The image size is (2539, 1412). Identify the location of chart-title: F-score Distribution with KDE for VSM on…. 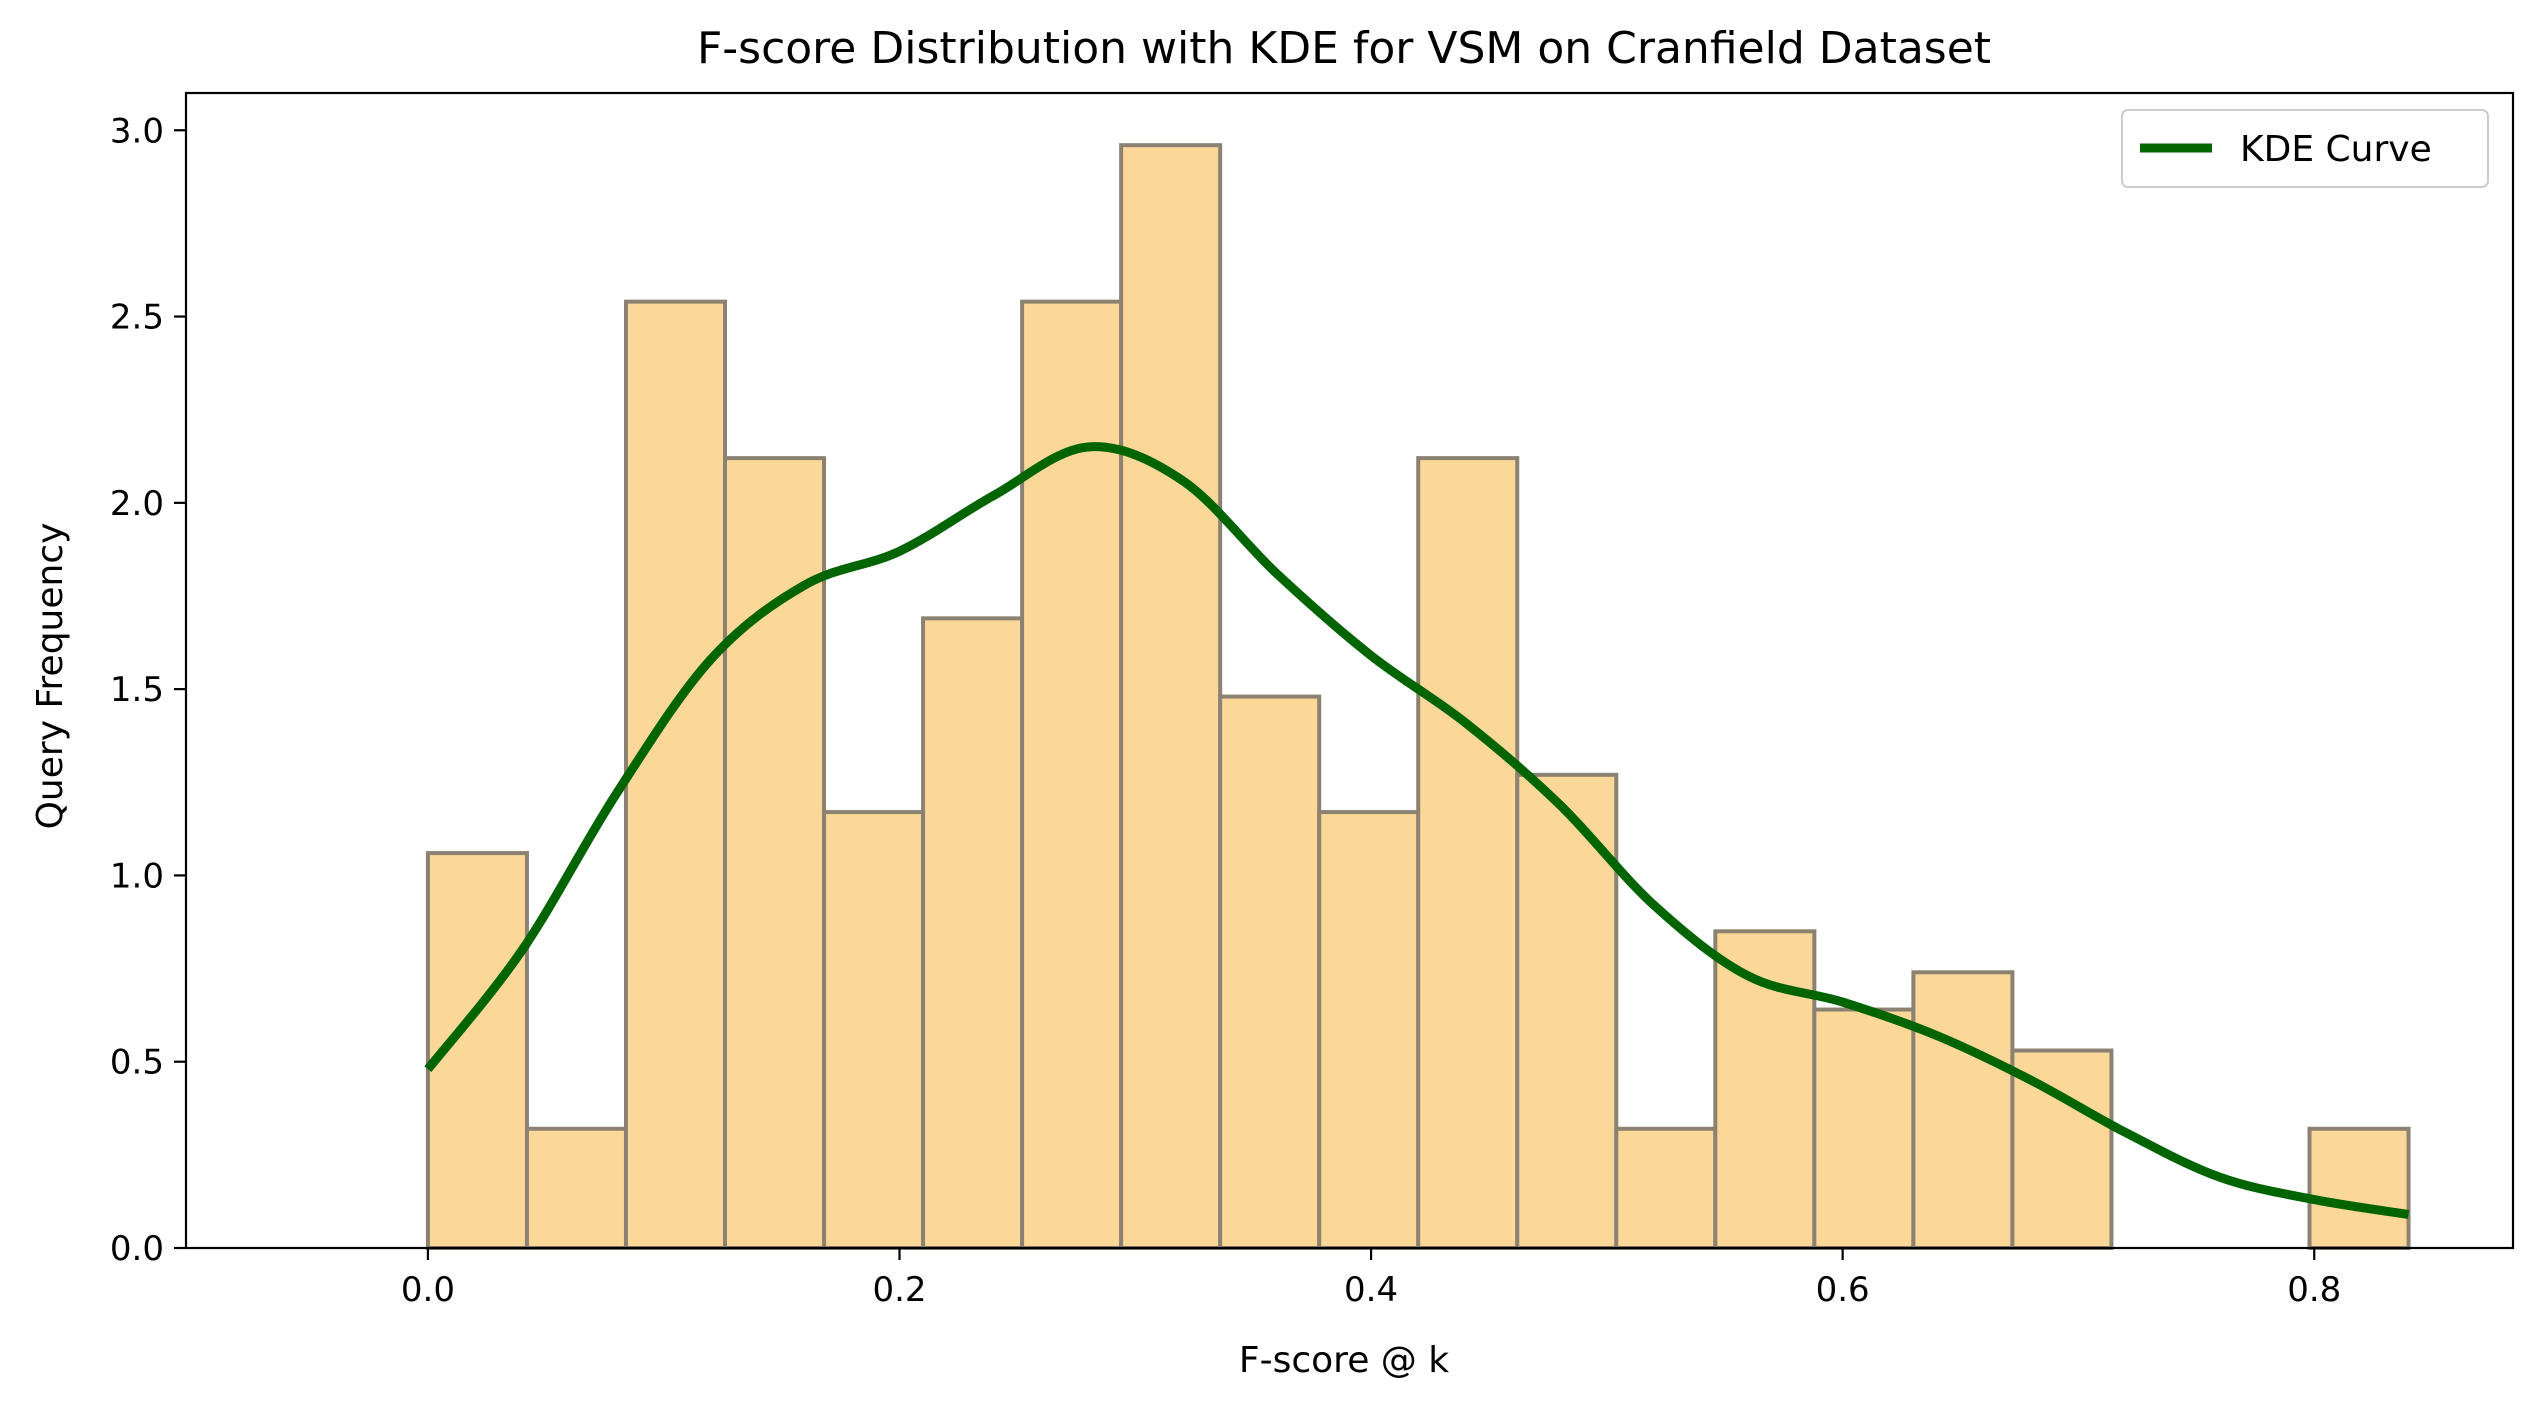
(1344, 48).